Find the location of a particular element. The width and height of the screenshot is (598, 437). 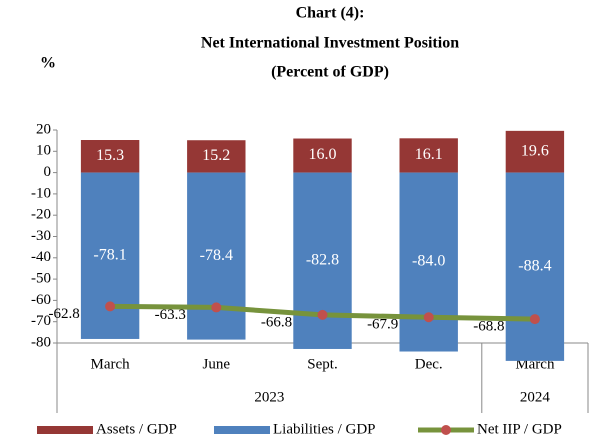

data-label: 16.1 is located at coordinates (429, 154).